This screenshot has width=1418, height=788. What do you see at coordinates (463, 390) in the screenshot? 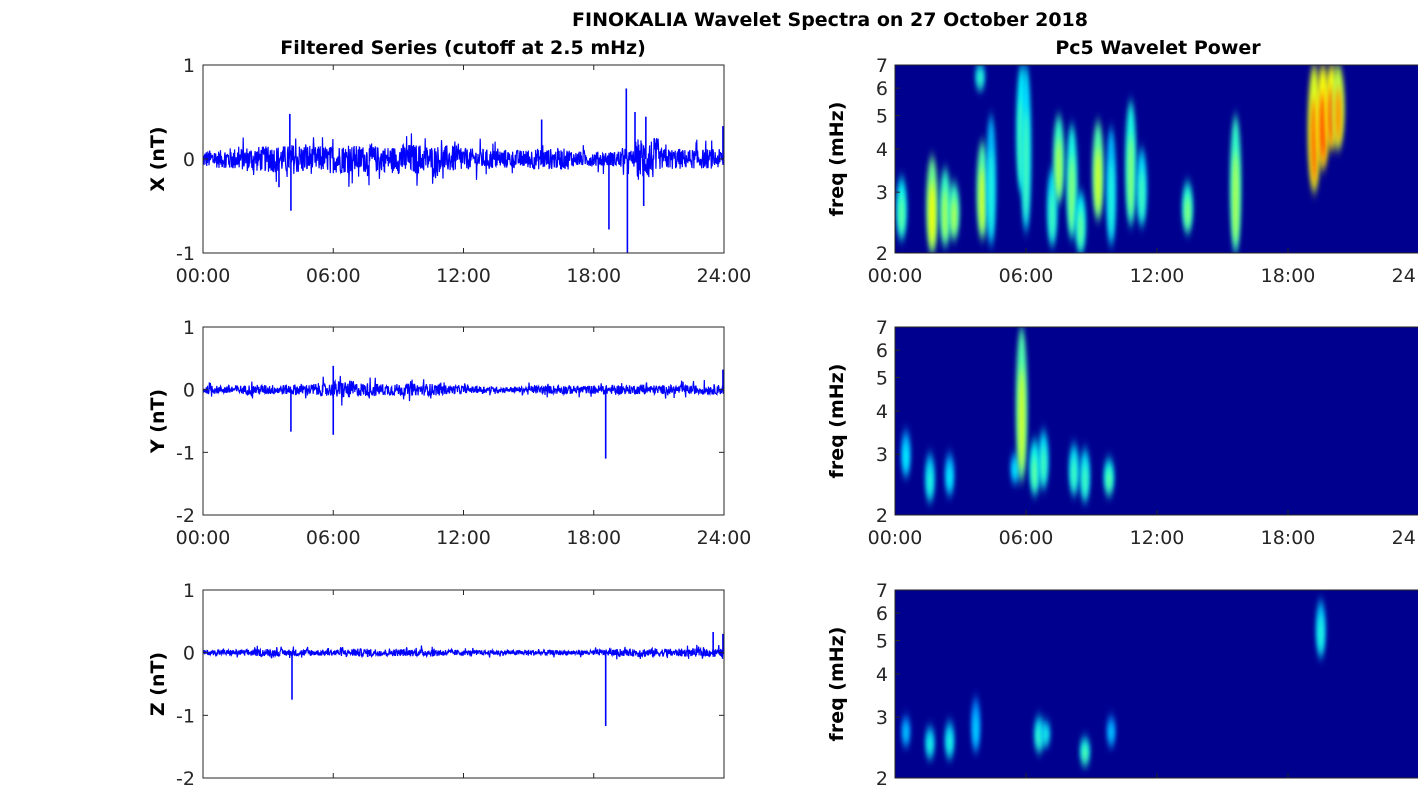
I see `series-line-y` at bounding box center [463, 390].